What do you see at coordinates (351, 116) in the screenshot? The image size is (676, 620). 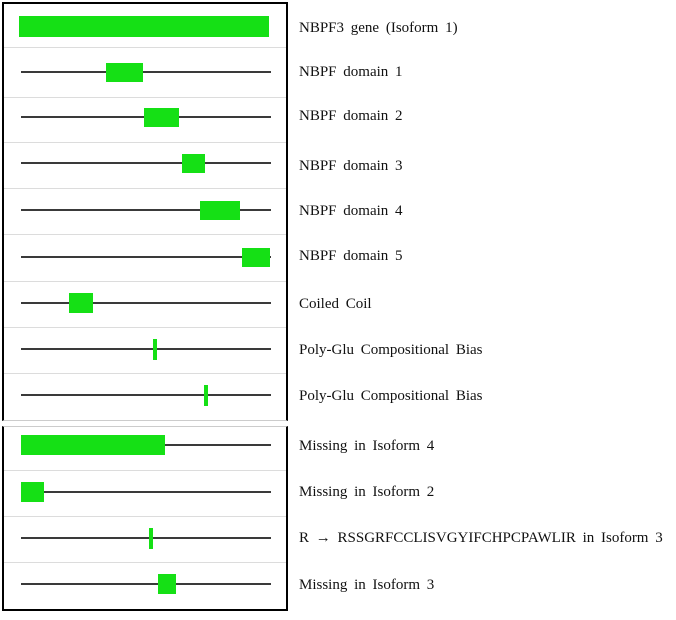 I see `nbpf-domain-2-label: NBPF domain 2` at bounding box center [351, 116].